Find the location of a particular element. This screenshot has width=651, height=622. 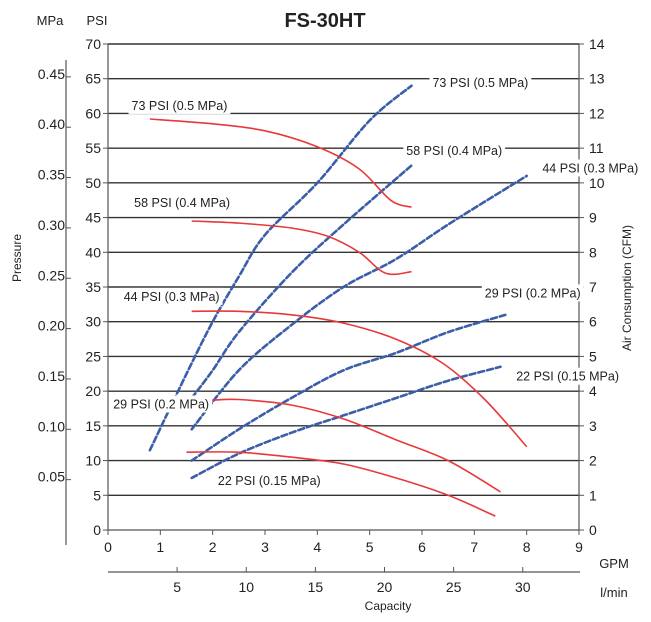

lmin-tick-label: 10 is located at coordinates (246, 587).